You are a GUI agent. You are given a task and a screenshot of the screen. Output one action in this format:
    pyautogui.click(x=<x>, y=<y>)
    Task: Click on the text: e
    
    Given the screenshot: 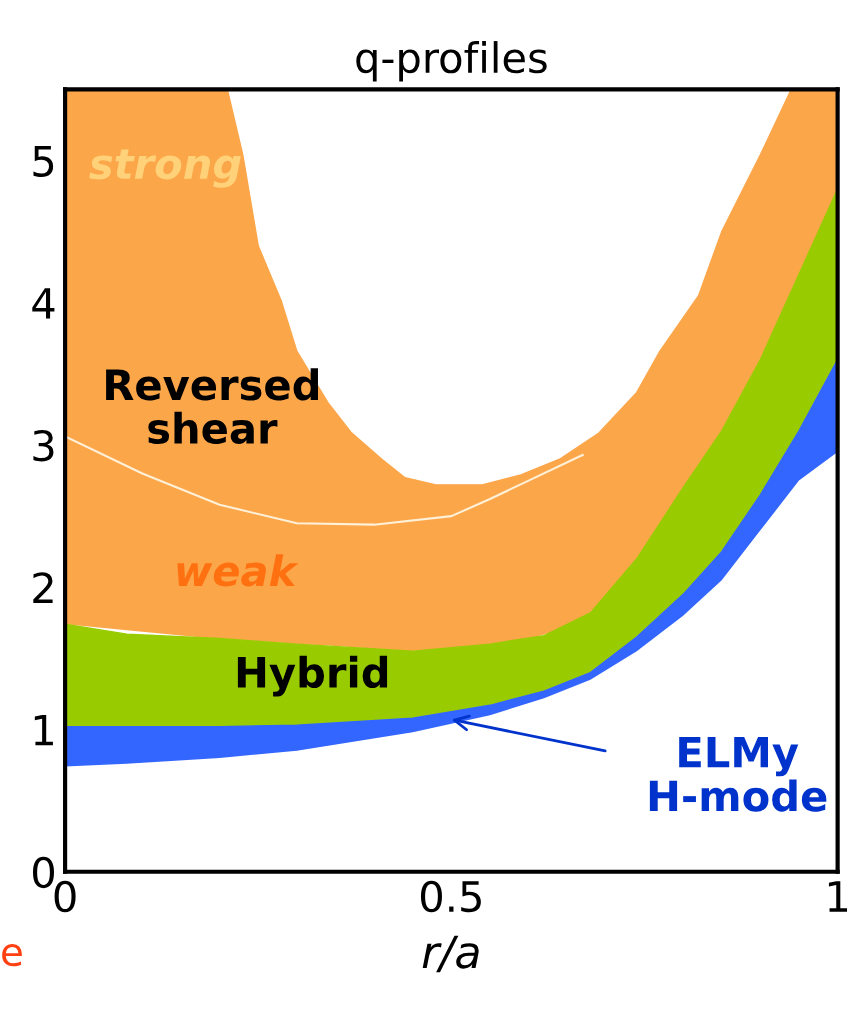 What is the action you would take?
    pyautogui.click(x=12, y=955)
    